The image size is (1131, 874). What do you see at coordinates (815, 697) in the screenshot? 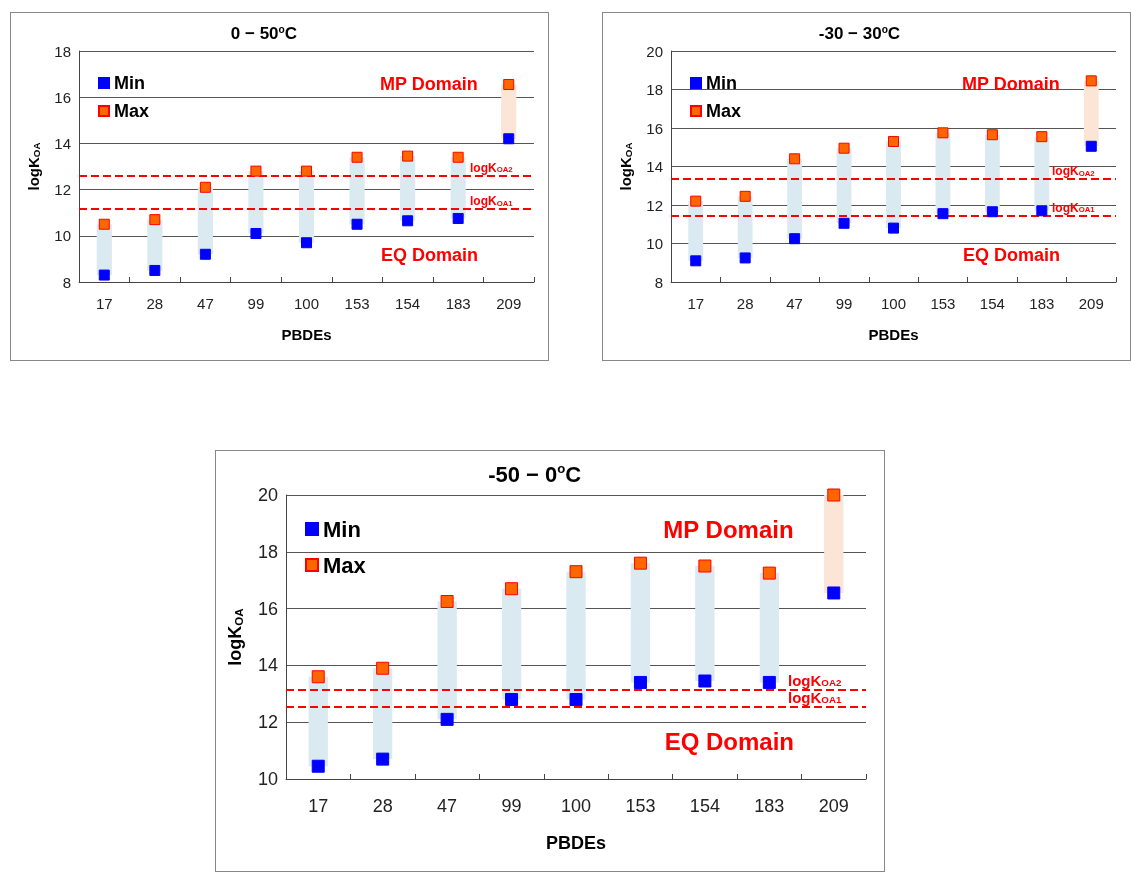
I see `ref-line-label: logKOA1` at bounding box center [815, 697].